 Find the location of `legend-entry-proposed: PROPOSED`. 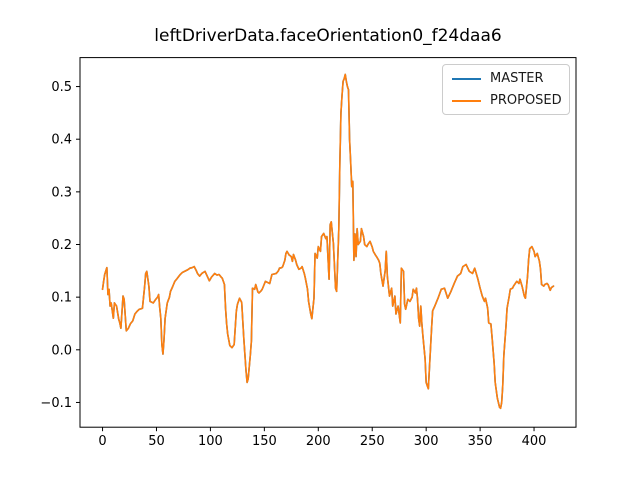

legend-entry-proposed: PROPOSED is located at coordinates (507, 100).